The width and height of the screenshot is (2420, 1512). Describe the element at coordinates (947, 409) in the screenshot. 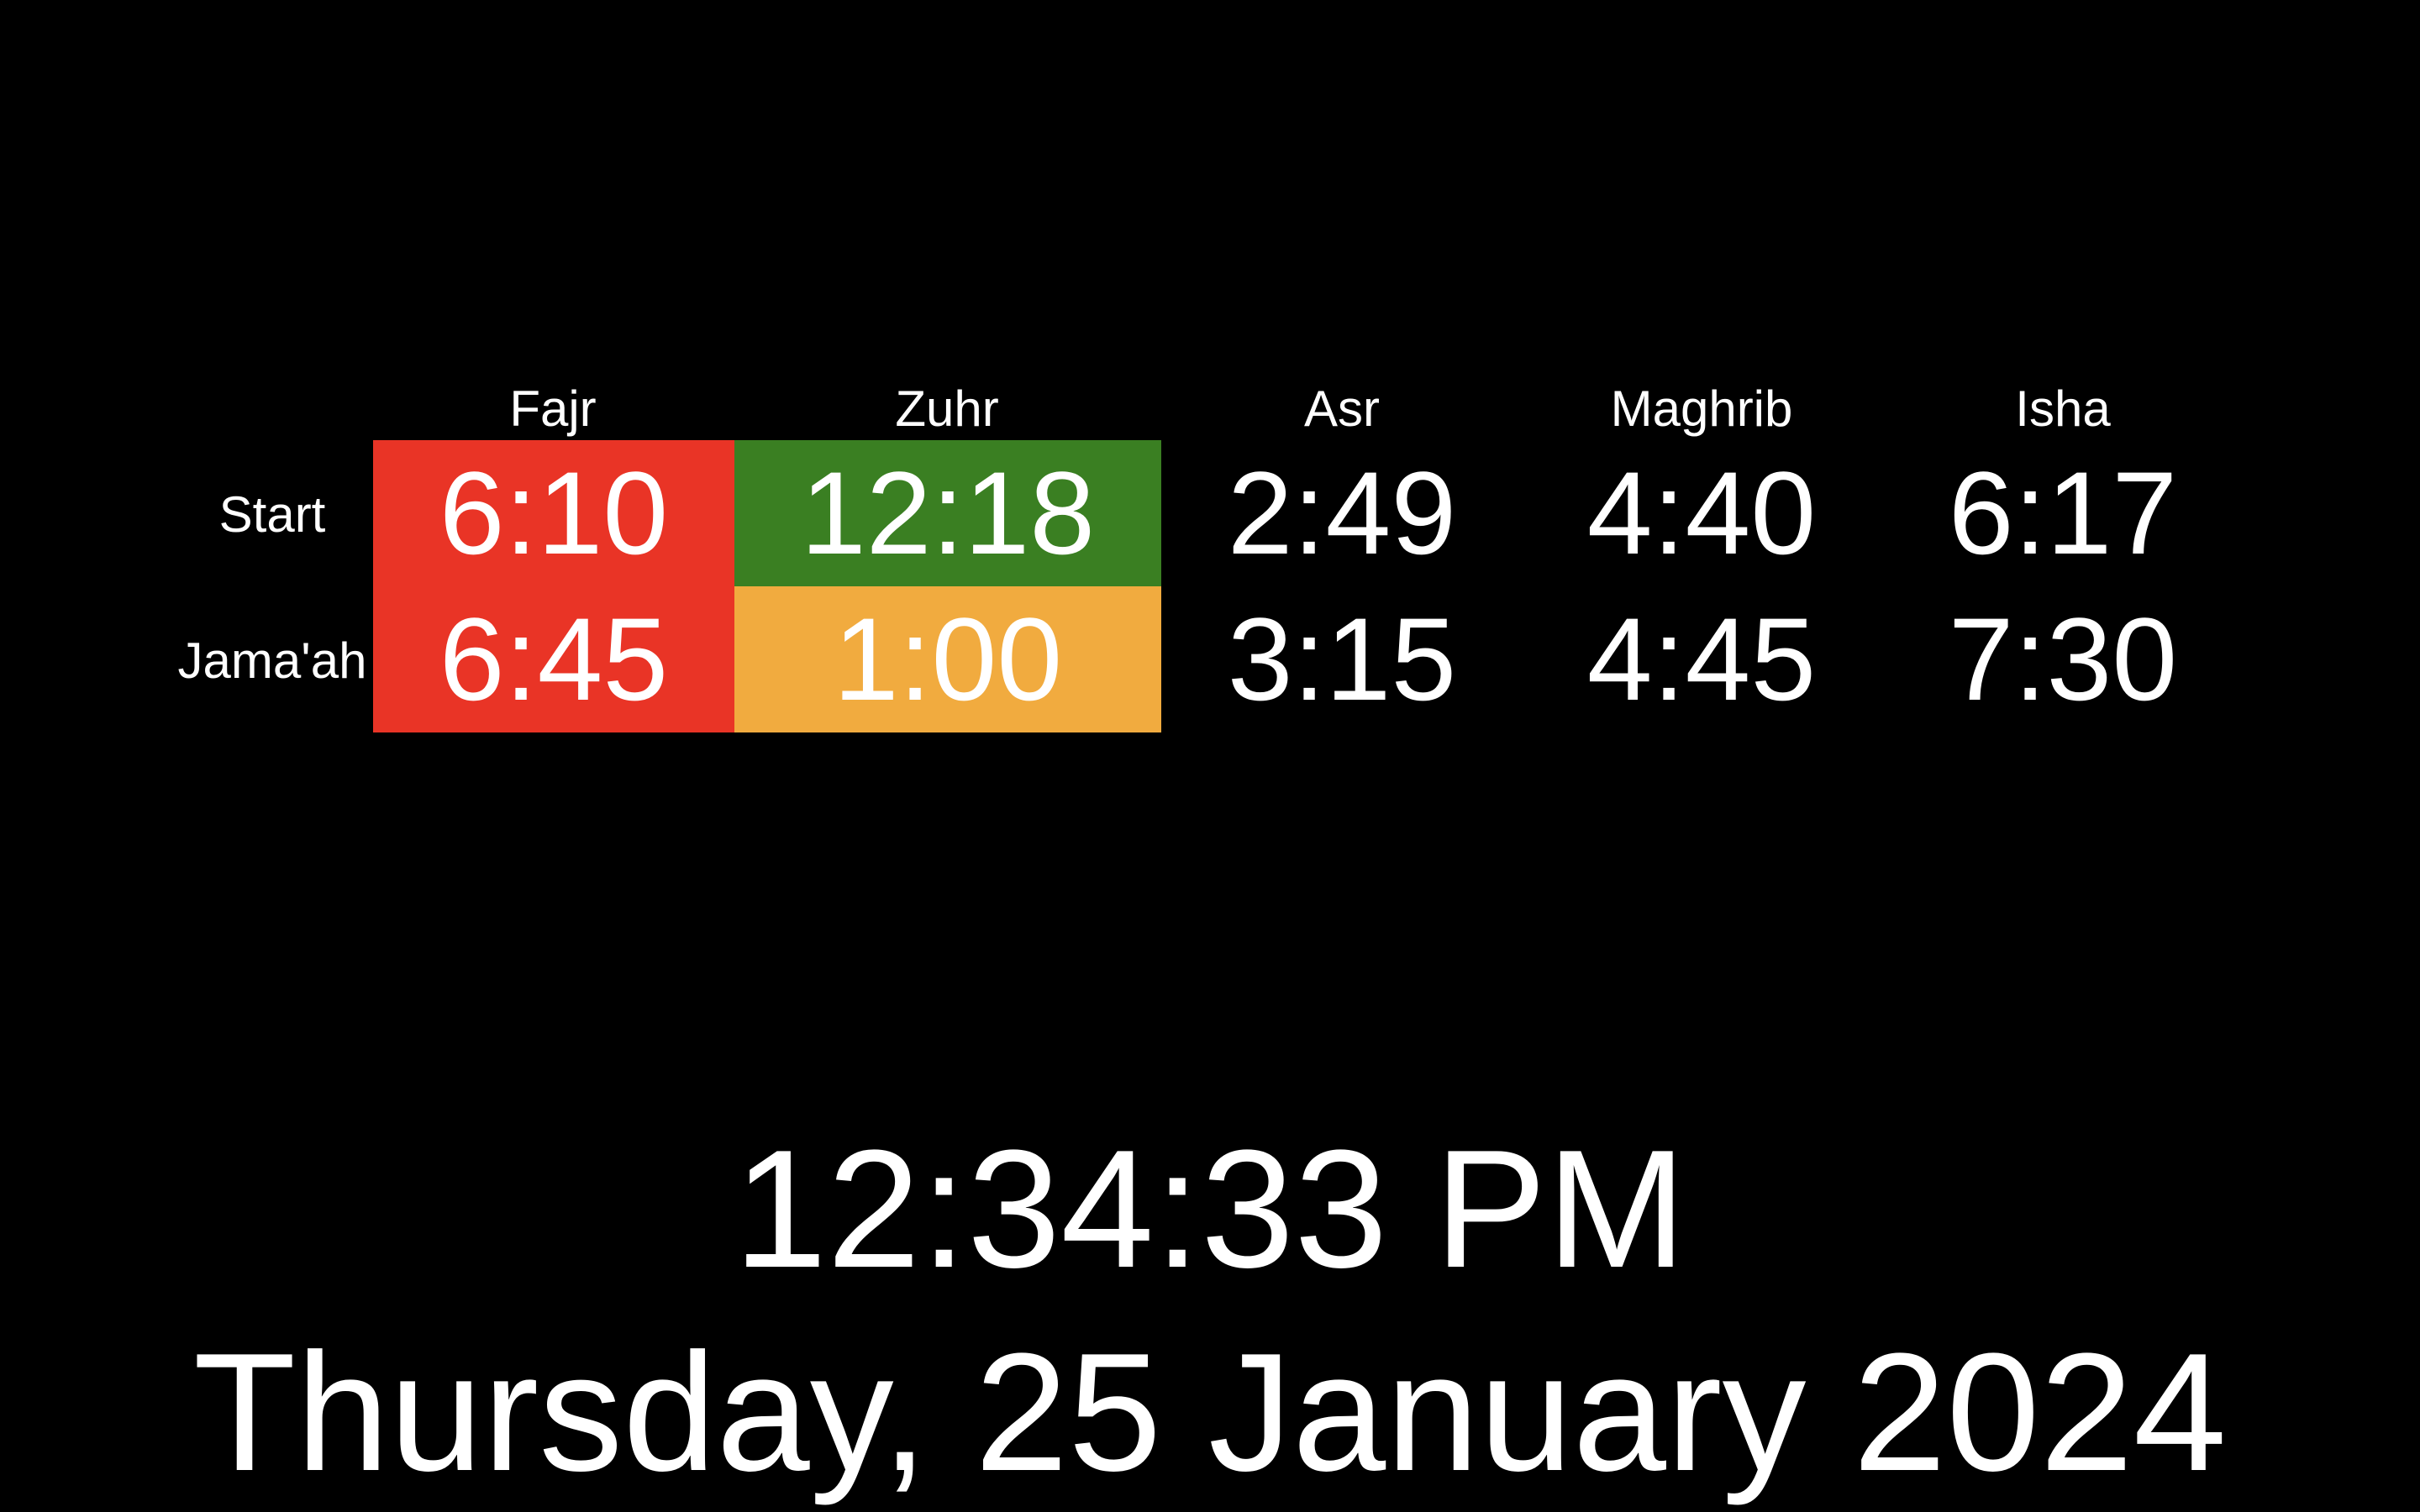

I see `prayer-header-zuhr: Zuhr` at that location.